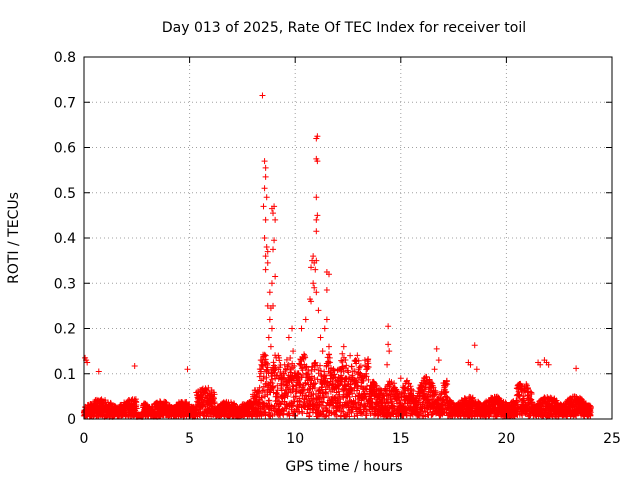  I want to click on x-tick-label: 25, so click(612, 439).